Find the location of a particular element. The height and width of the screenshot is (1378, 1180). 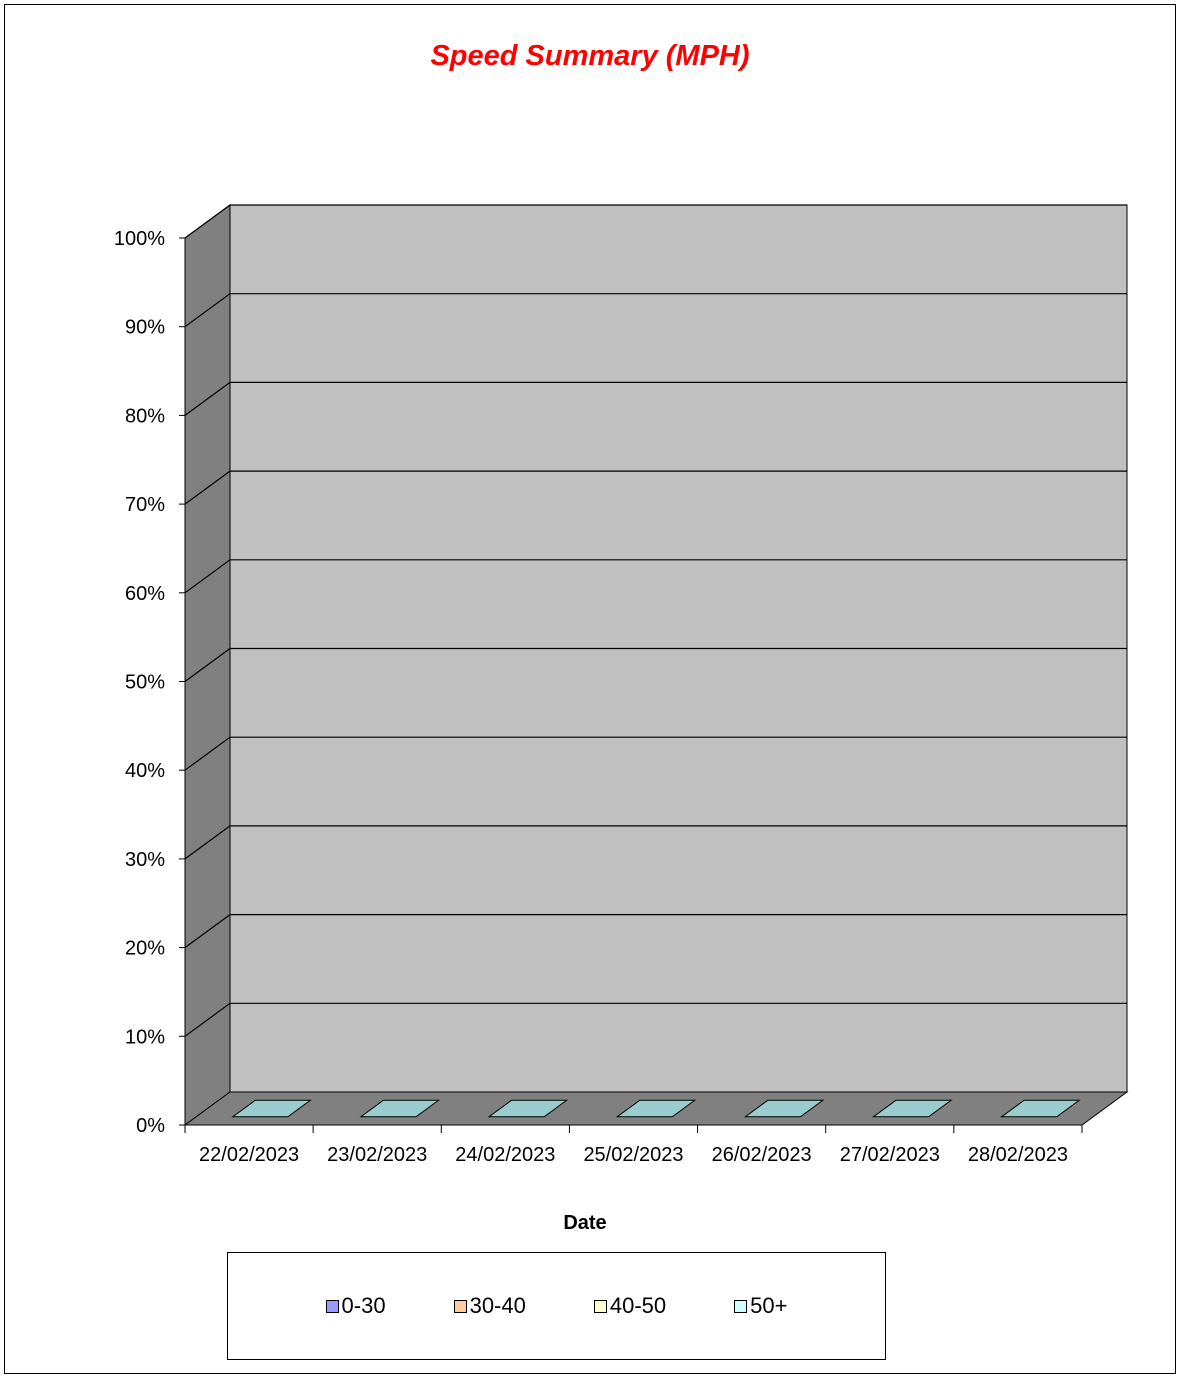

x-tick-label: 22/02/2023 is located at coordinates (249, 1155).